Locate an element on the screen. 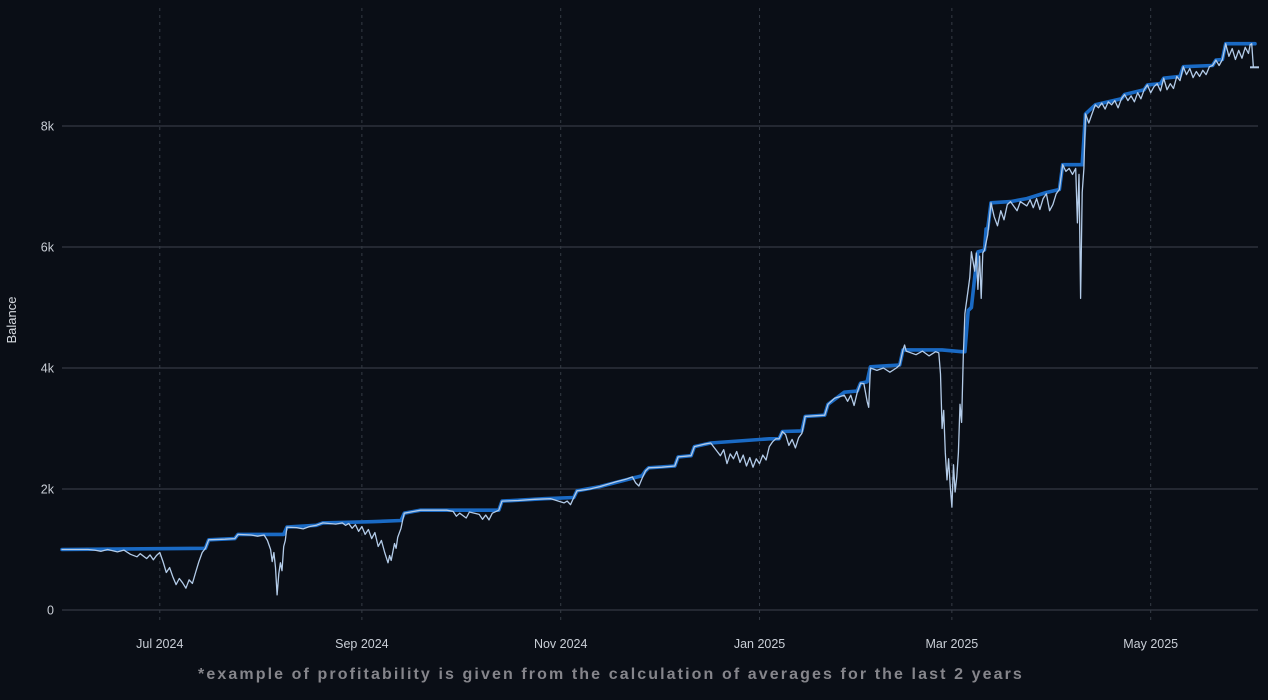 This screenshot has height=700, width=1268. y-tick-label: 0 is located at coordinates (50, 611).